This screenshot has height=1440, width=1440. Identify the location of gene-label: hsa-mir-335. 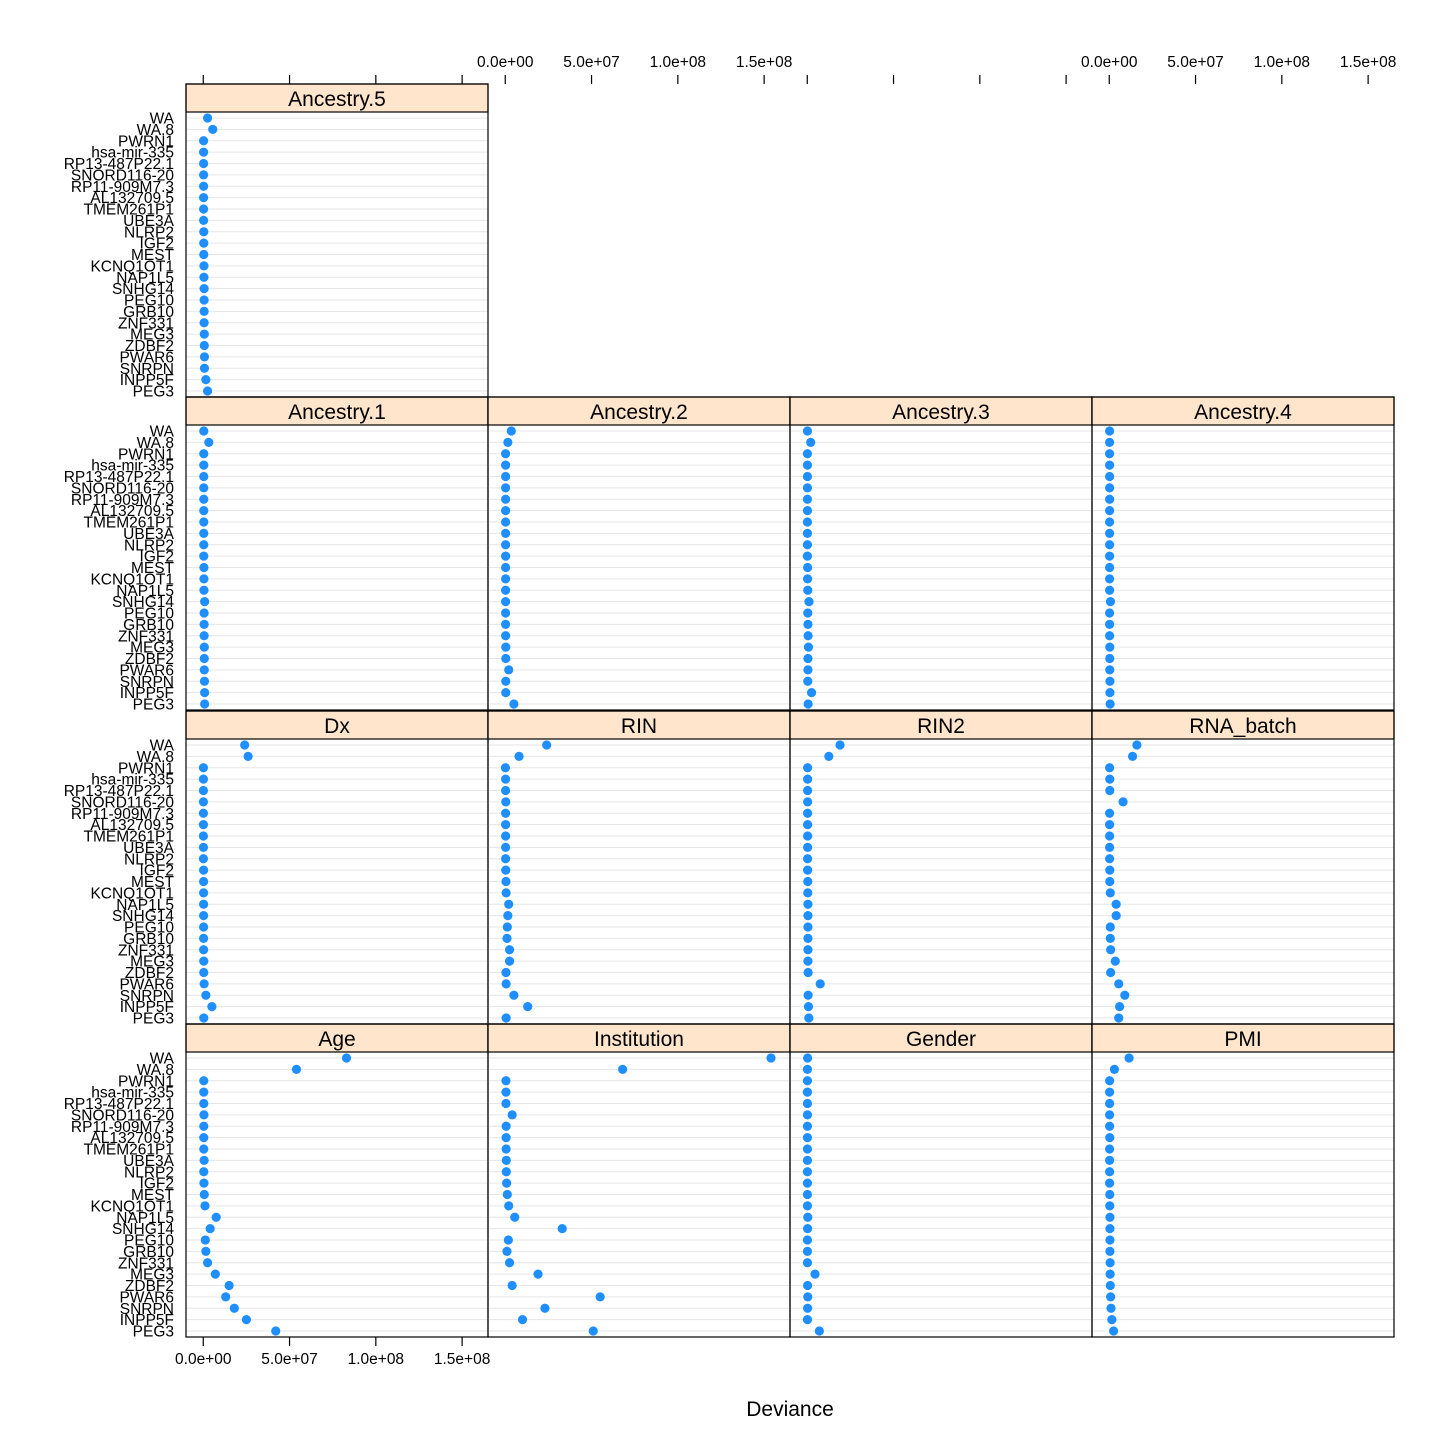
(132, 780).